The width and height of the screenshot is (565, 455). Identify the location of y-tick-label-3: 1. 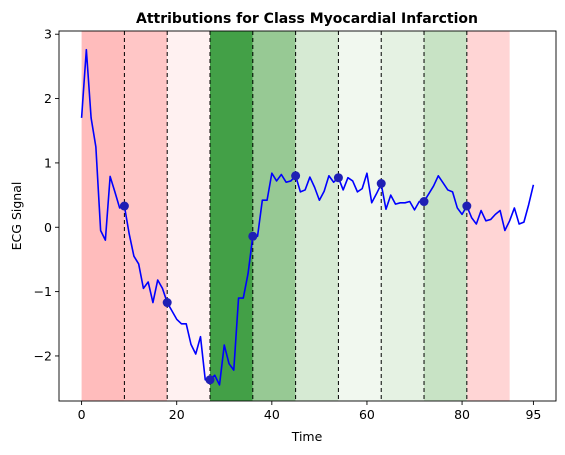
(48, 162).